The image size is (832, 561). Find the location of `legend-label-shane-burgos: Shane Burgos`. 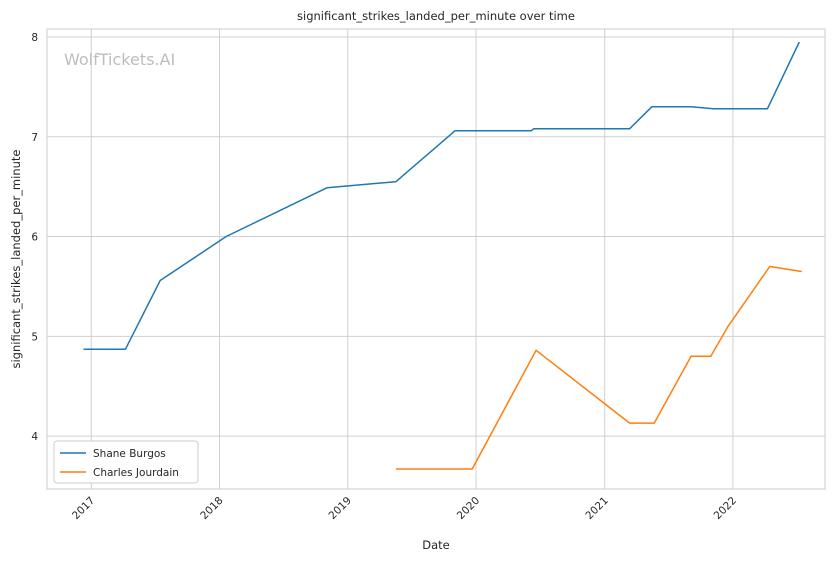

legend-label-shane-burgos: Shane Burgos is located at coordinates (129, 454).